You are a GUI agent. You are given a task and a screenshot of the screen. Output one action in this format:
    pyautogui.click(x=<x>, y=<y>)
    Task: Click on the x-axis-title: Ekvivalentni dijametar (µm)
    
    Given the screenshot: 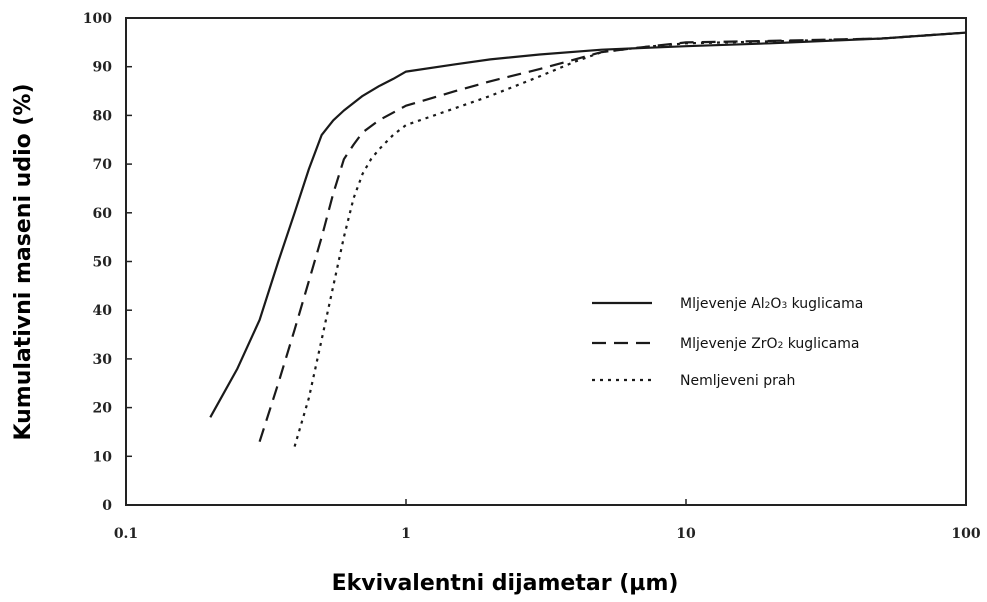 What is the action you would take?
    pyautogui.click(x=505, y=583)
    